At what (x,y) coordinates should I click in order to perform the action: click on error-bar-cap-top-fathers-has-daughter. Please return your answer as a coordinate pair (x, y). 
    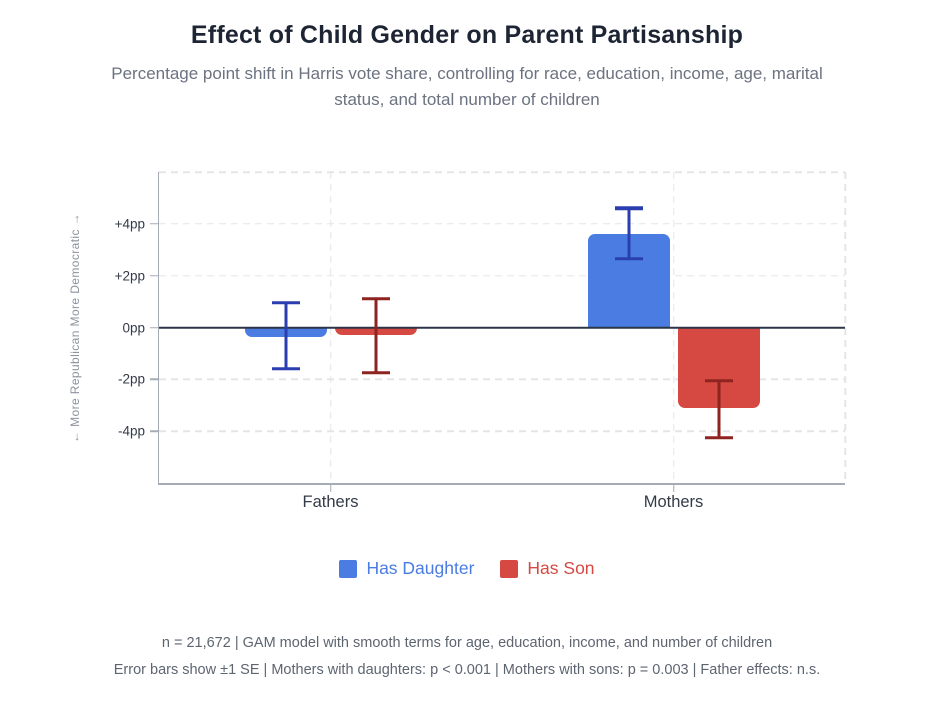
    Looking at the image, I should click on (285, 303).